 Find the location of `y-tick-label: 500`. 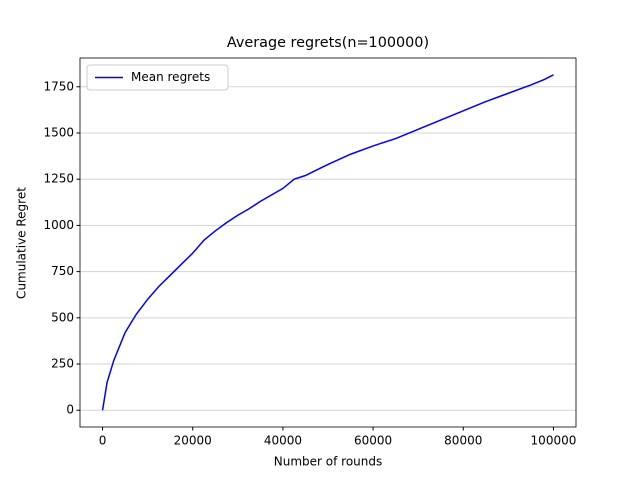

y-tick-label: 500 is located at coordinates (62, 317).